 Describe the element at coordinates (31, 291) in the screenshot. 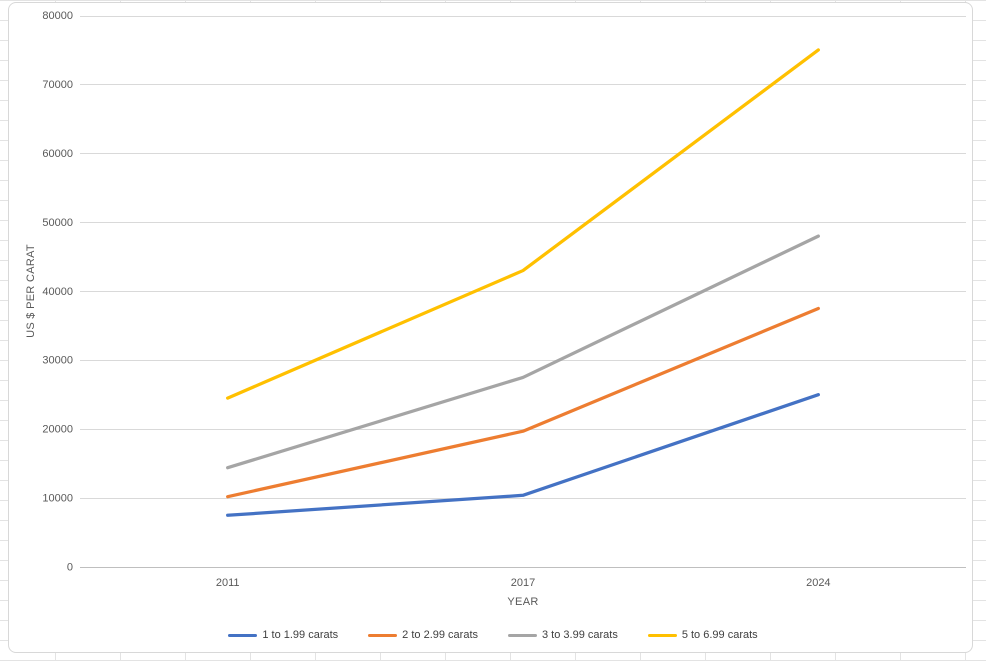

I see `y-axis-title: US $ PER CARAT` at that location.